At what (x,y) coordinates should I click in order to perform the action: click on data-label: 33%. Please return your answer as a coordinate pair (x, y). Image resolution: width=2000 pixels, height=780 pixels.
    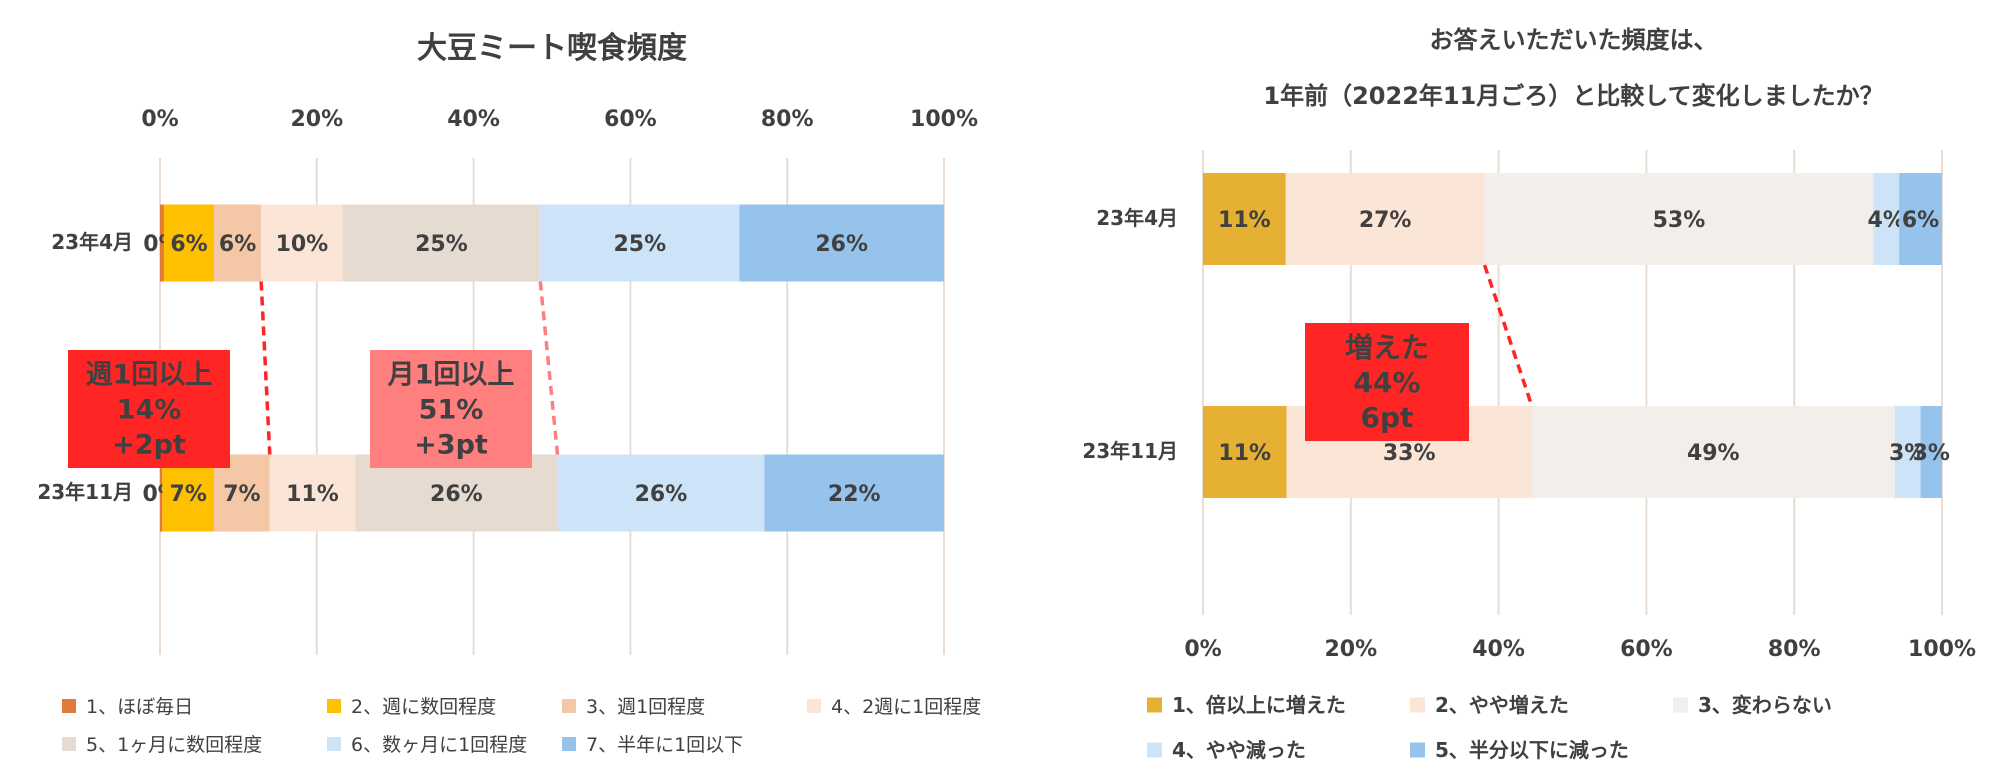
    Looking at the image, I should click on (1409, 453).